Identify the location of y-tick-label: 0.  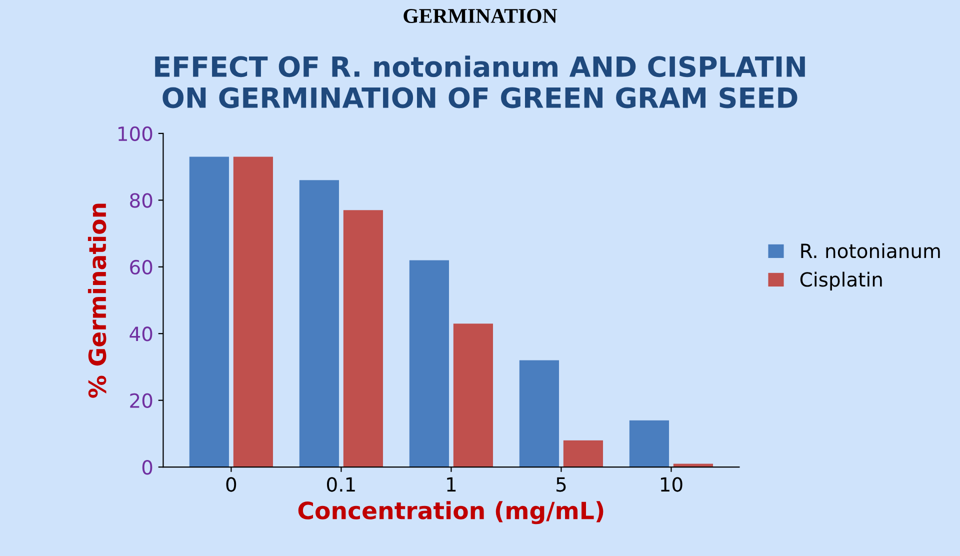
(147, 467).